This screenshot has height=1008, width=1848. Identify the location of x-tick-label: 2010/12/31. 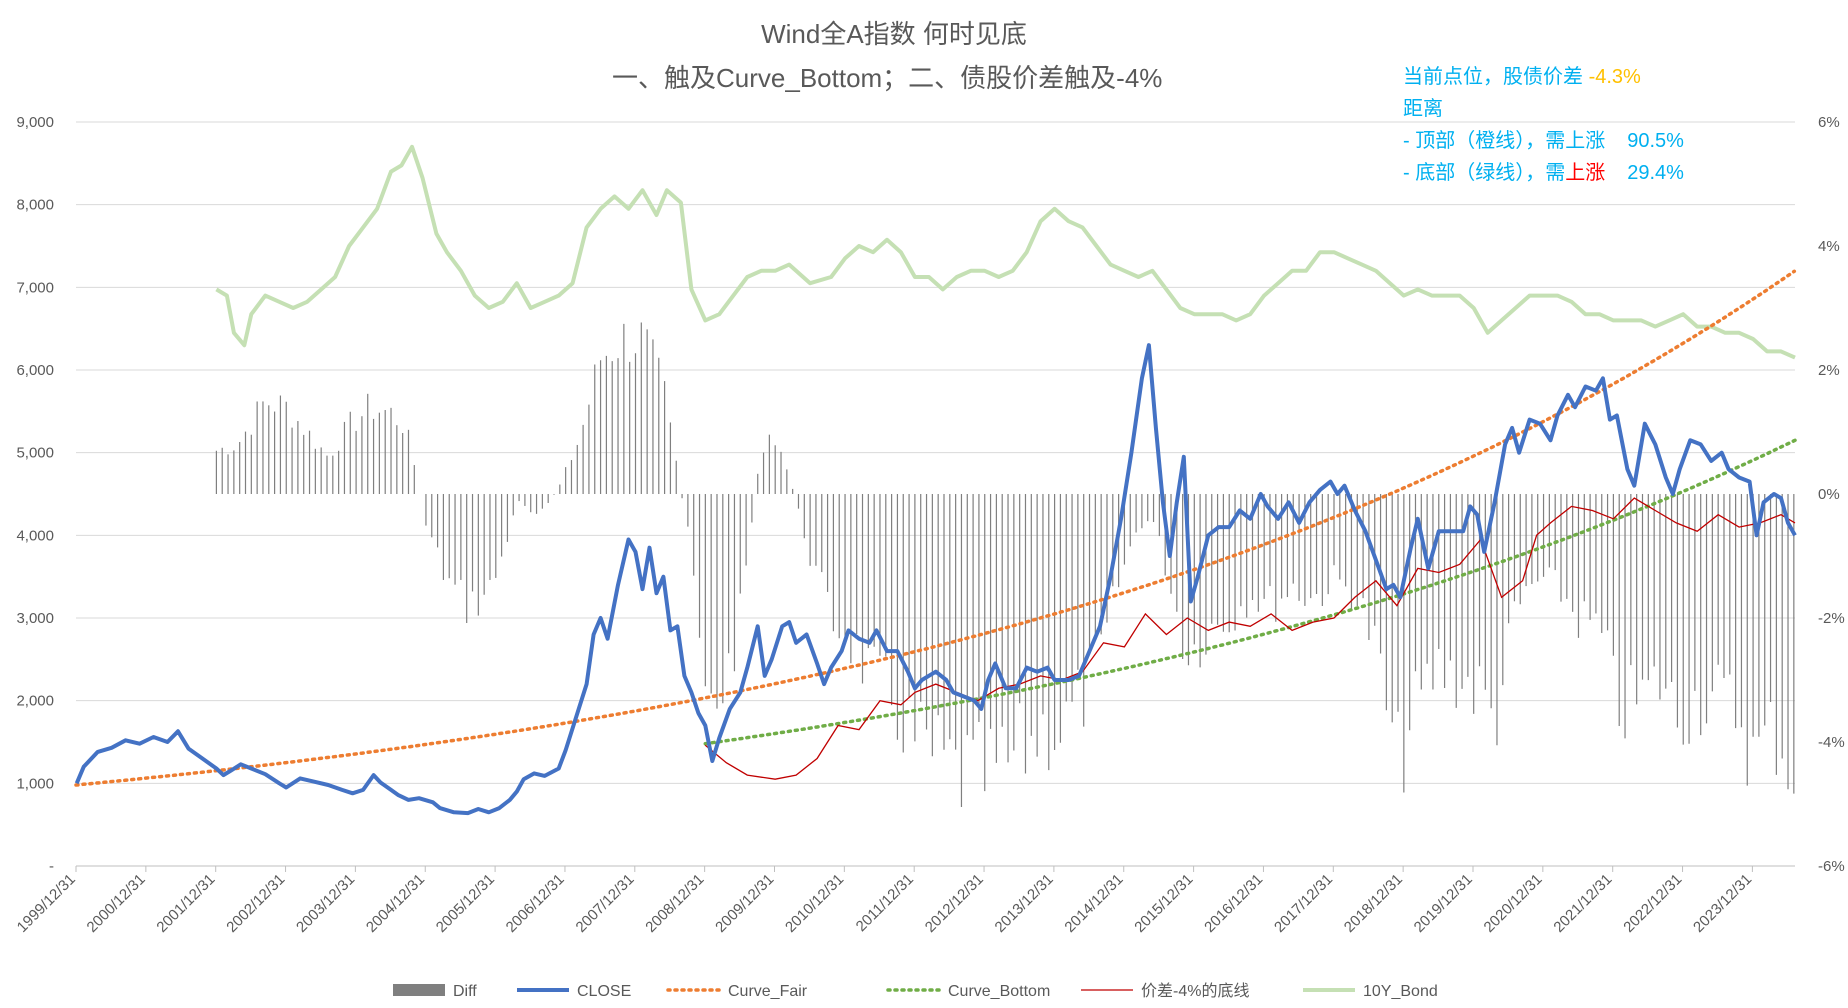
(814, 903).